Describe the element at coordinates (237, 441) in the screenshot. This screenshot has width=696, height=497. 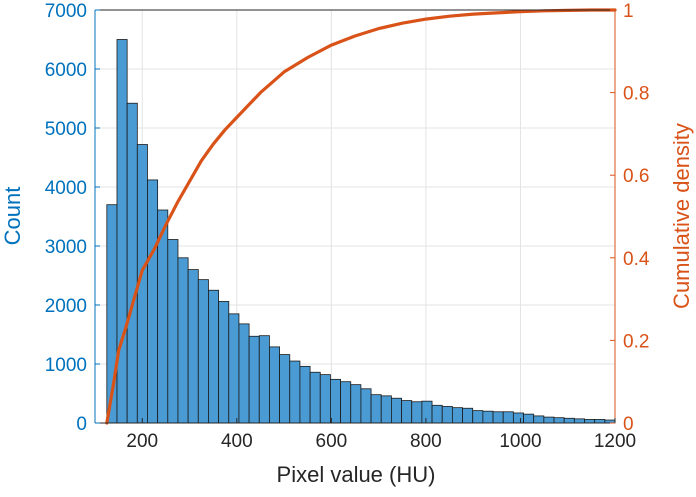
I see `x-tick-label: 400` at that location.